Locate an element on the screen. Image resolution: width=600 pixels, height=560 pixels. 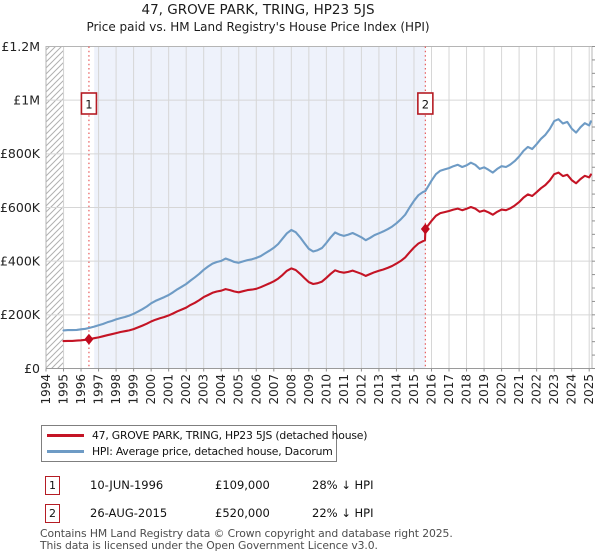
sale-1-badge is located at coordinates (89, 103).